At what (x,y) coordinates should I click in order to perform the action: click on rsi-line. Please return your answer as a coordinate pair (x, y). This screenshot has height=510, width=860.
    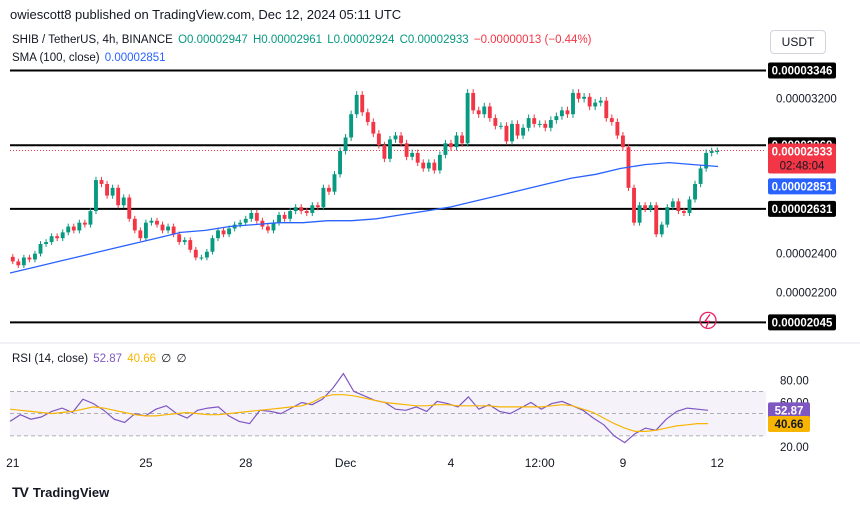
    Looking at the image, I should click on (359, 408).